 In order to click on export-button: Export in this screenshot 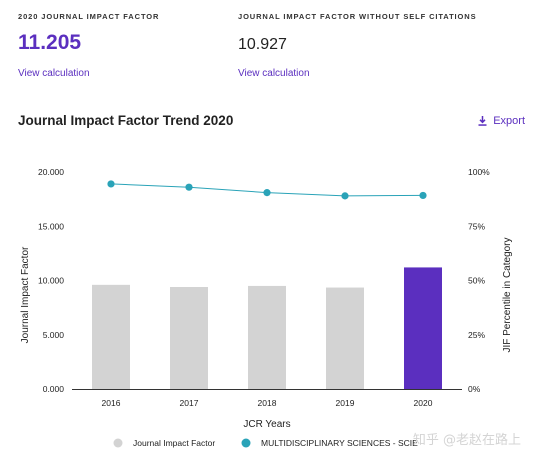, I will do `click(501, 121)`.